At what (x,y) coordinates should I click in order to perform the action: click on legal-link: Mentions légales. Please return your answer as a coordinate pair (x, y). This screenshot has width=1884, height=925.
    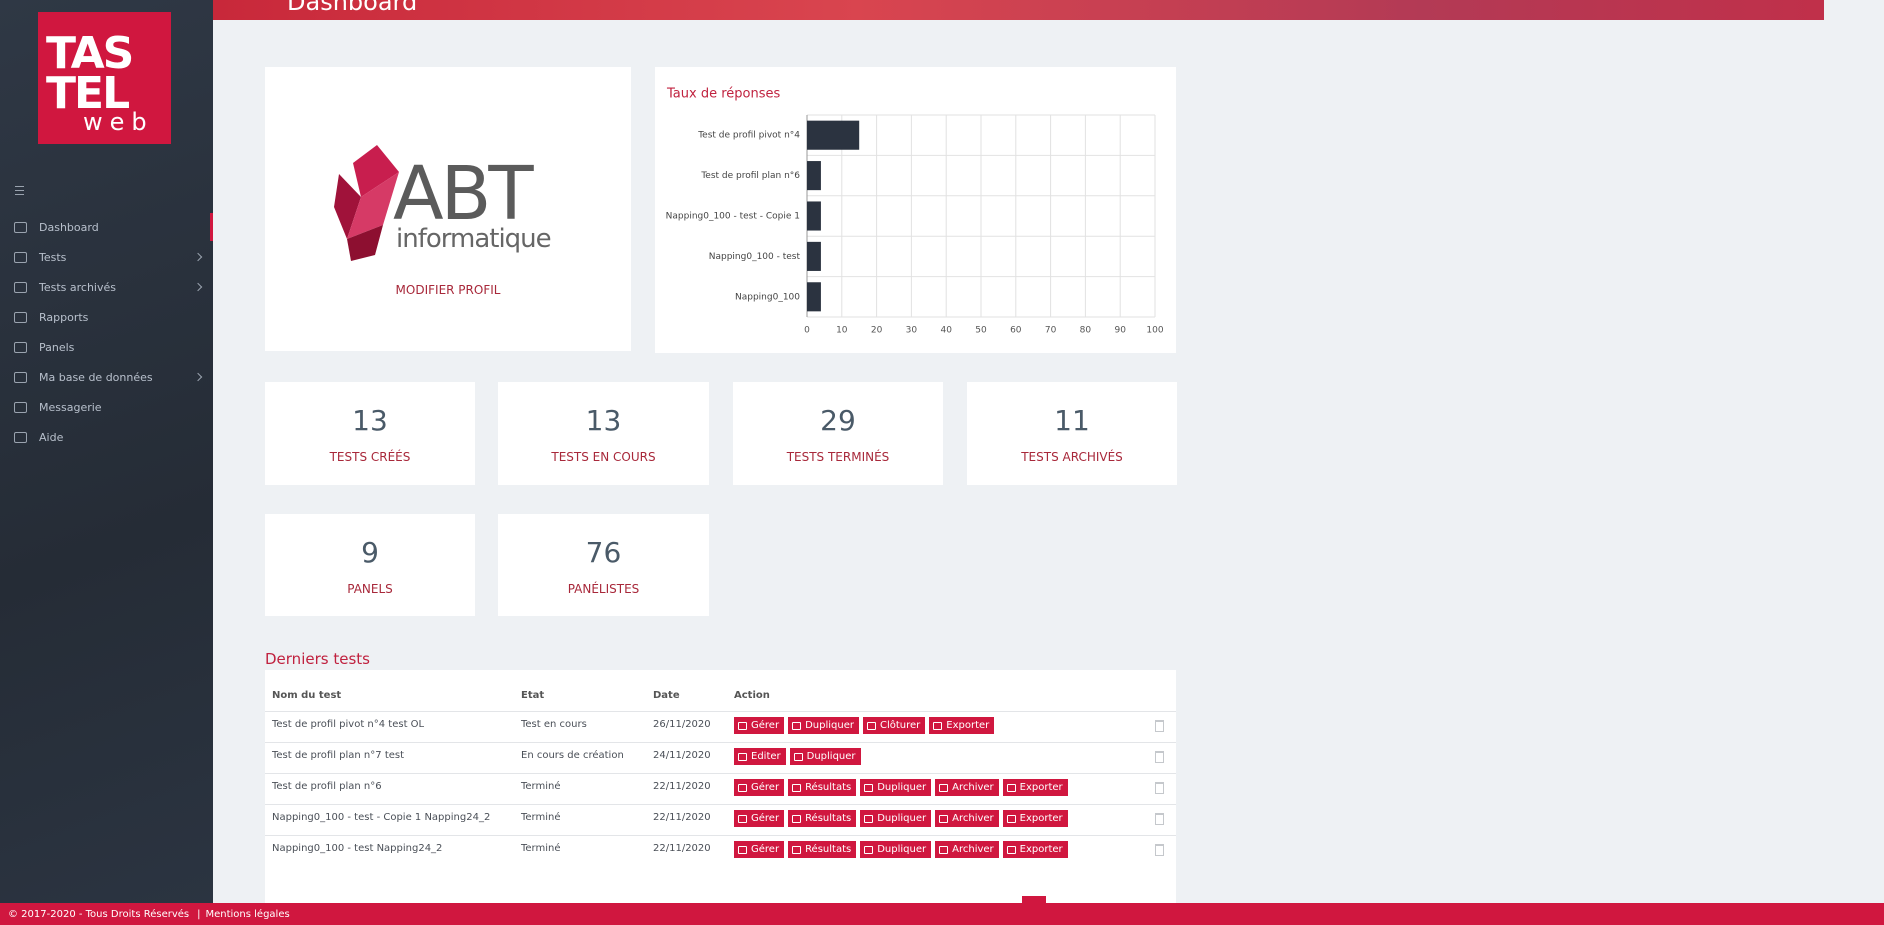
    Looking at the image, I should click on (247, 914).